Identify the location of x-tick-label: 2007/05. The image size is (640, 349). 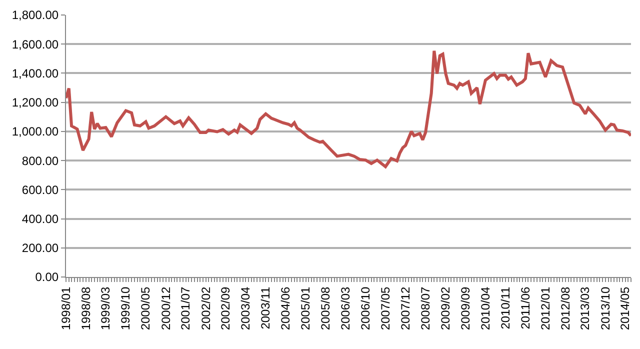
(385, 308).